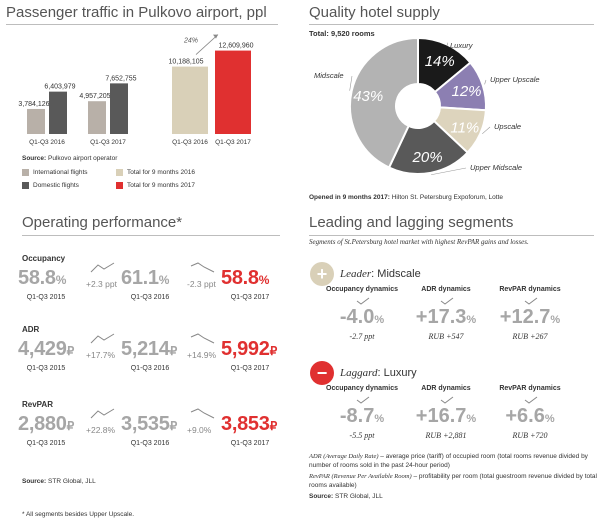 This screenshot has height=522, width=600. I want to click on minus-icon: −, so click(322, 373).